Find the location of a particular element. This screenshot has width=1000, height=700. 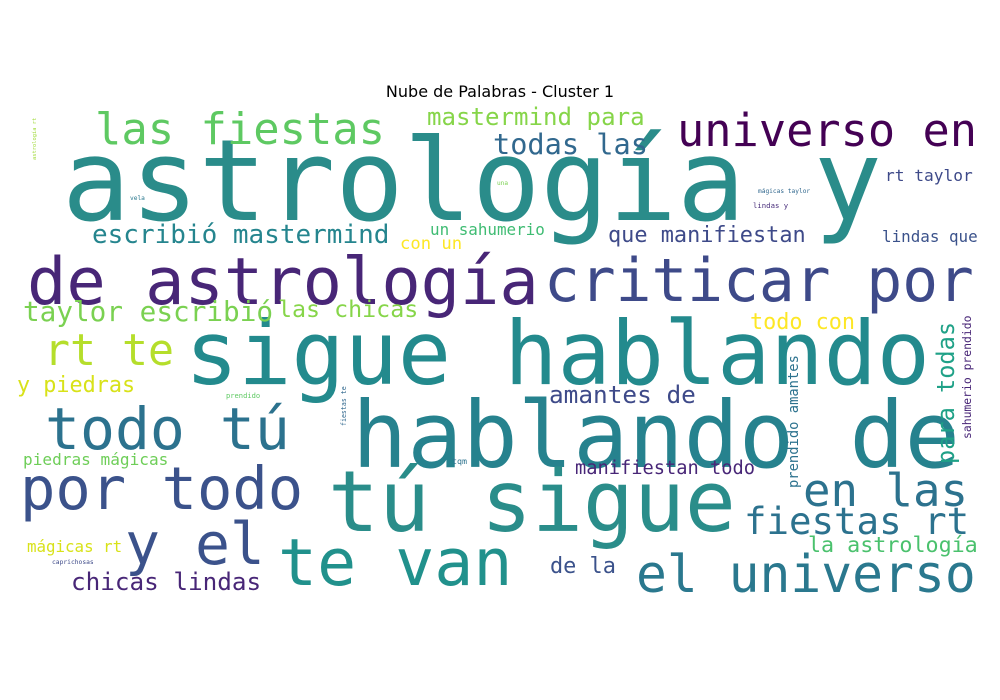

word-amantes-de: amantes de is located at coordinates (622, 394).